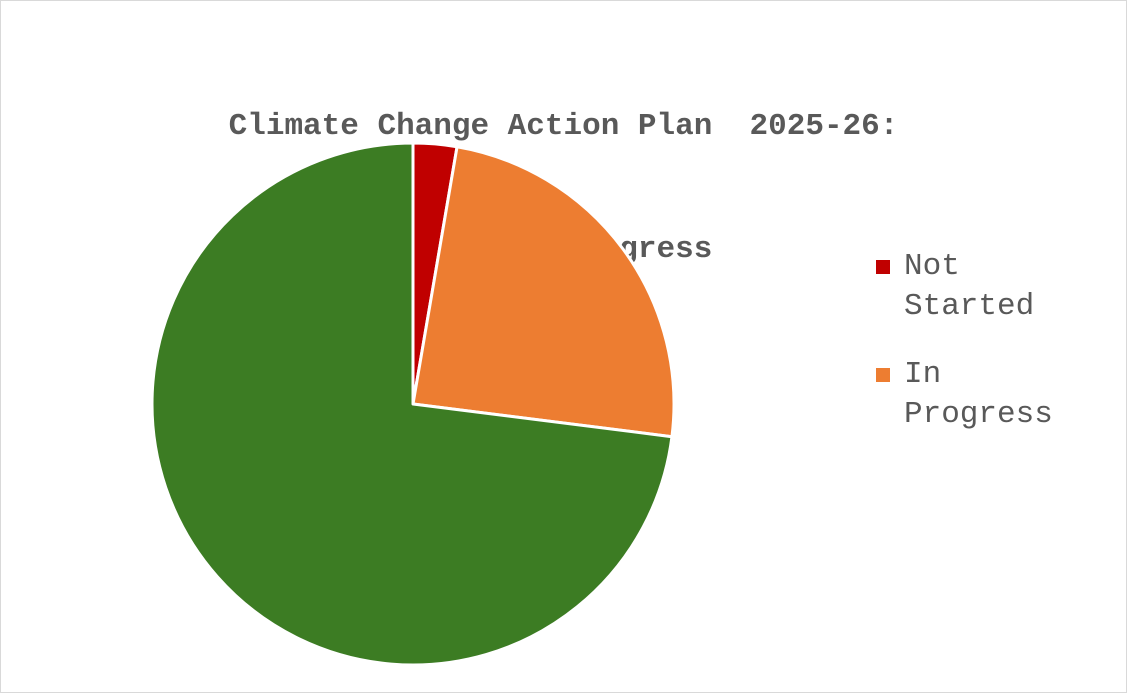 This screenshot has width=1127, height=693. I want to click on legend-swatch-in-progress, so click(883, 375).